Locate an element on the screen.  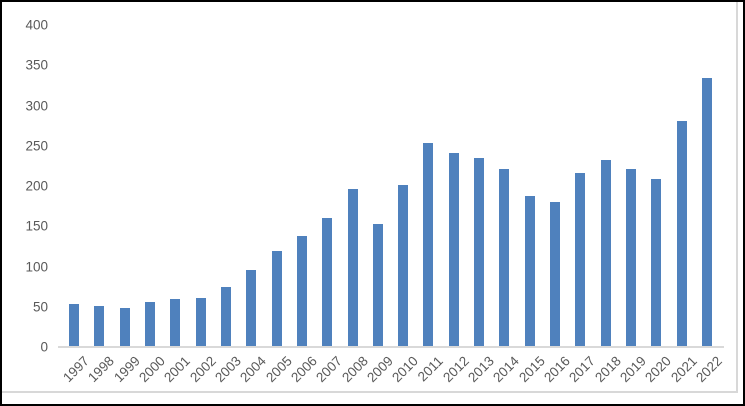
bar-2017 is located at coordinates (580, 259).